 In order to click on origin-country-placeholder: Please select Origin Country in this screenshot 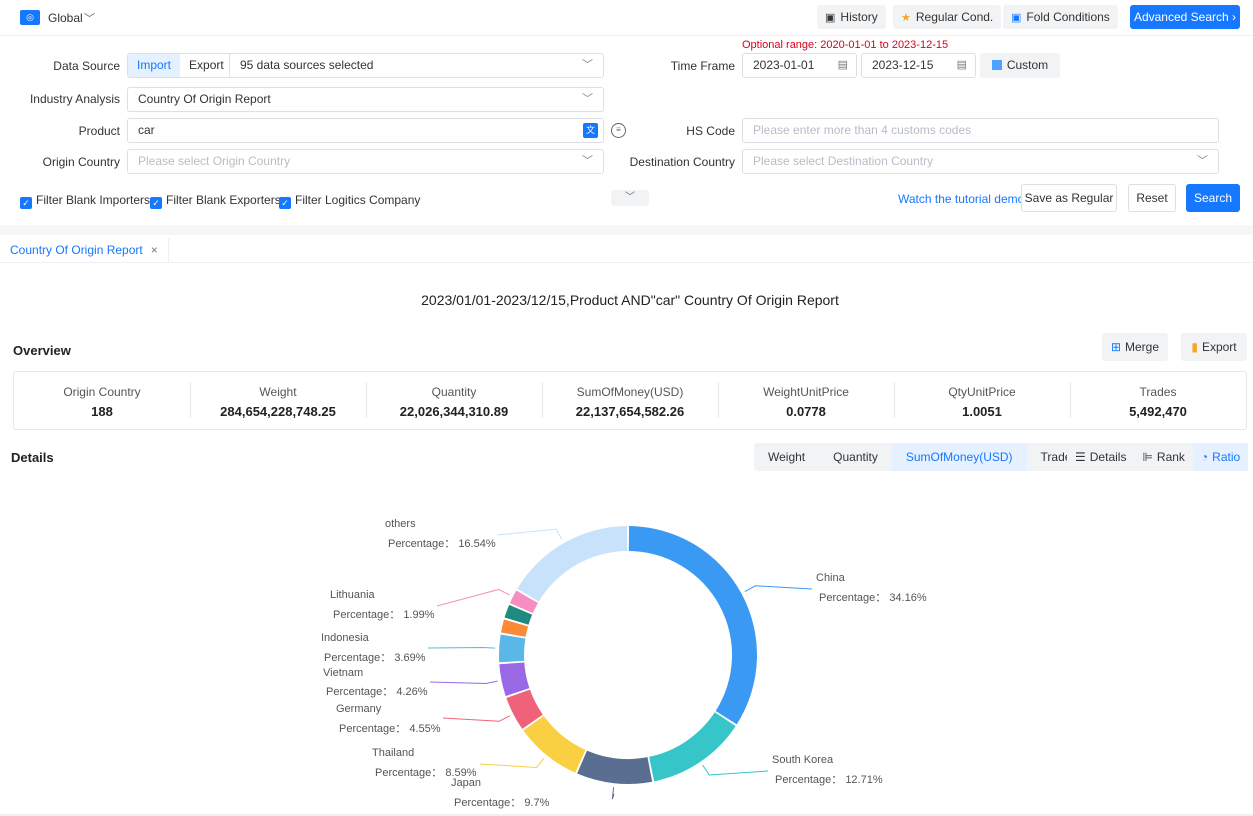, I will do `click(214, 161)`.